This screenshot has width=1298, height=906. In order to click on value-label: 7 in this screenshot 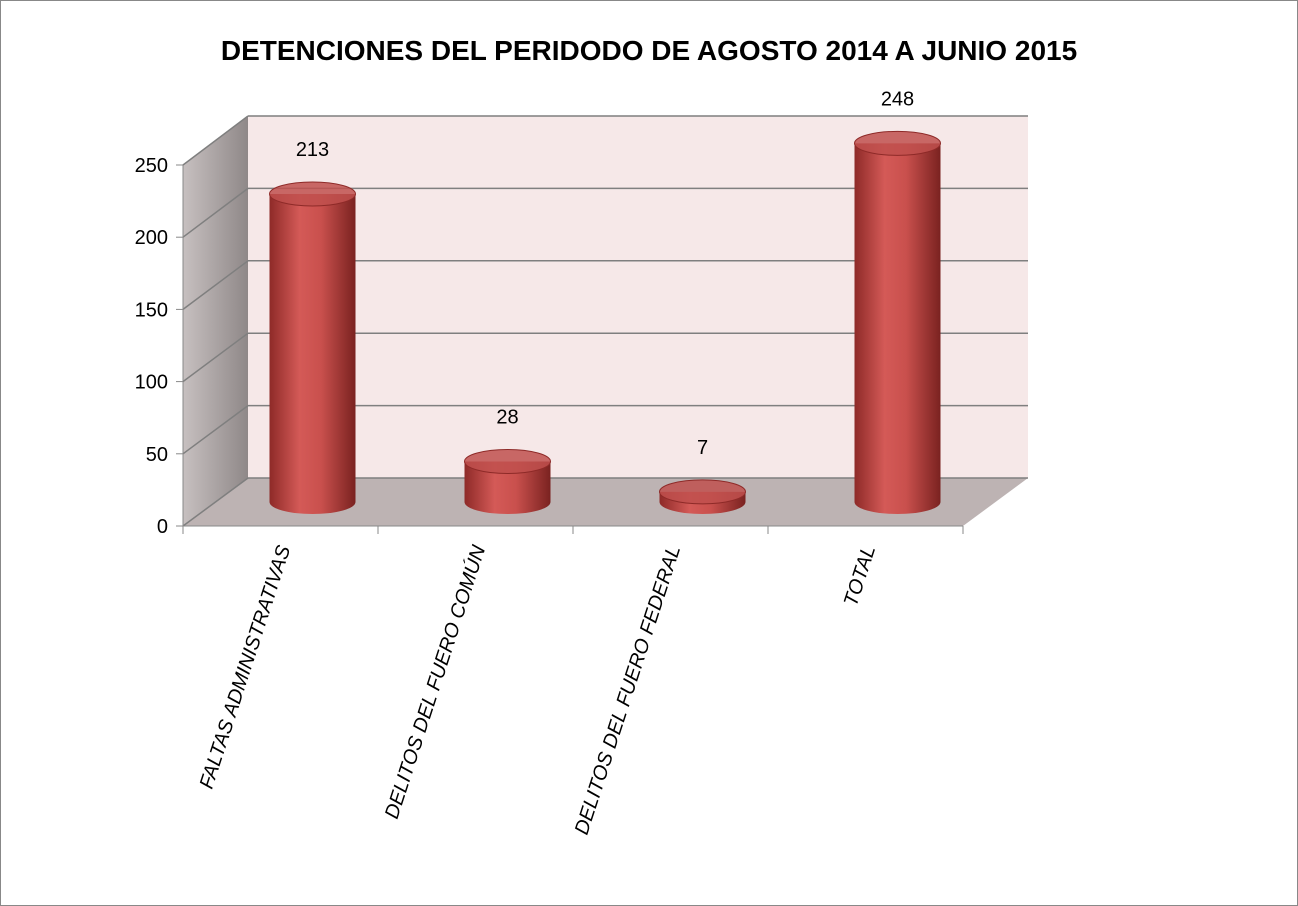, I will do `click(702, 448)`.